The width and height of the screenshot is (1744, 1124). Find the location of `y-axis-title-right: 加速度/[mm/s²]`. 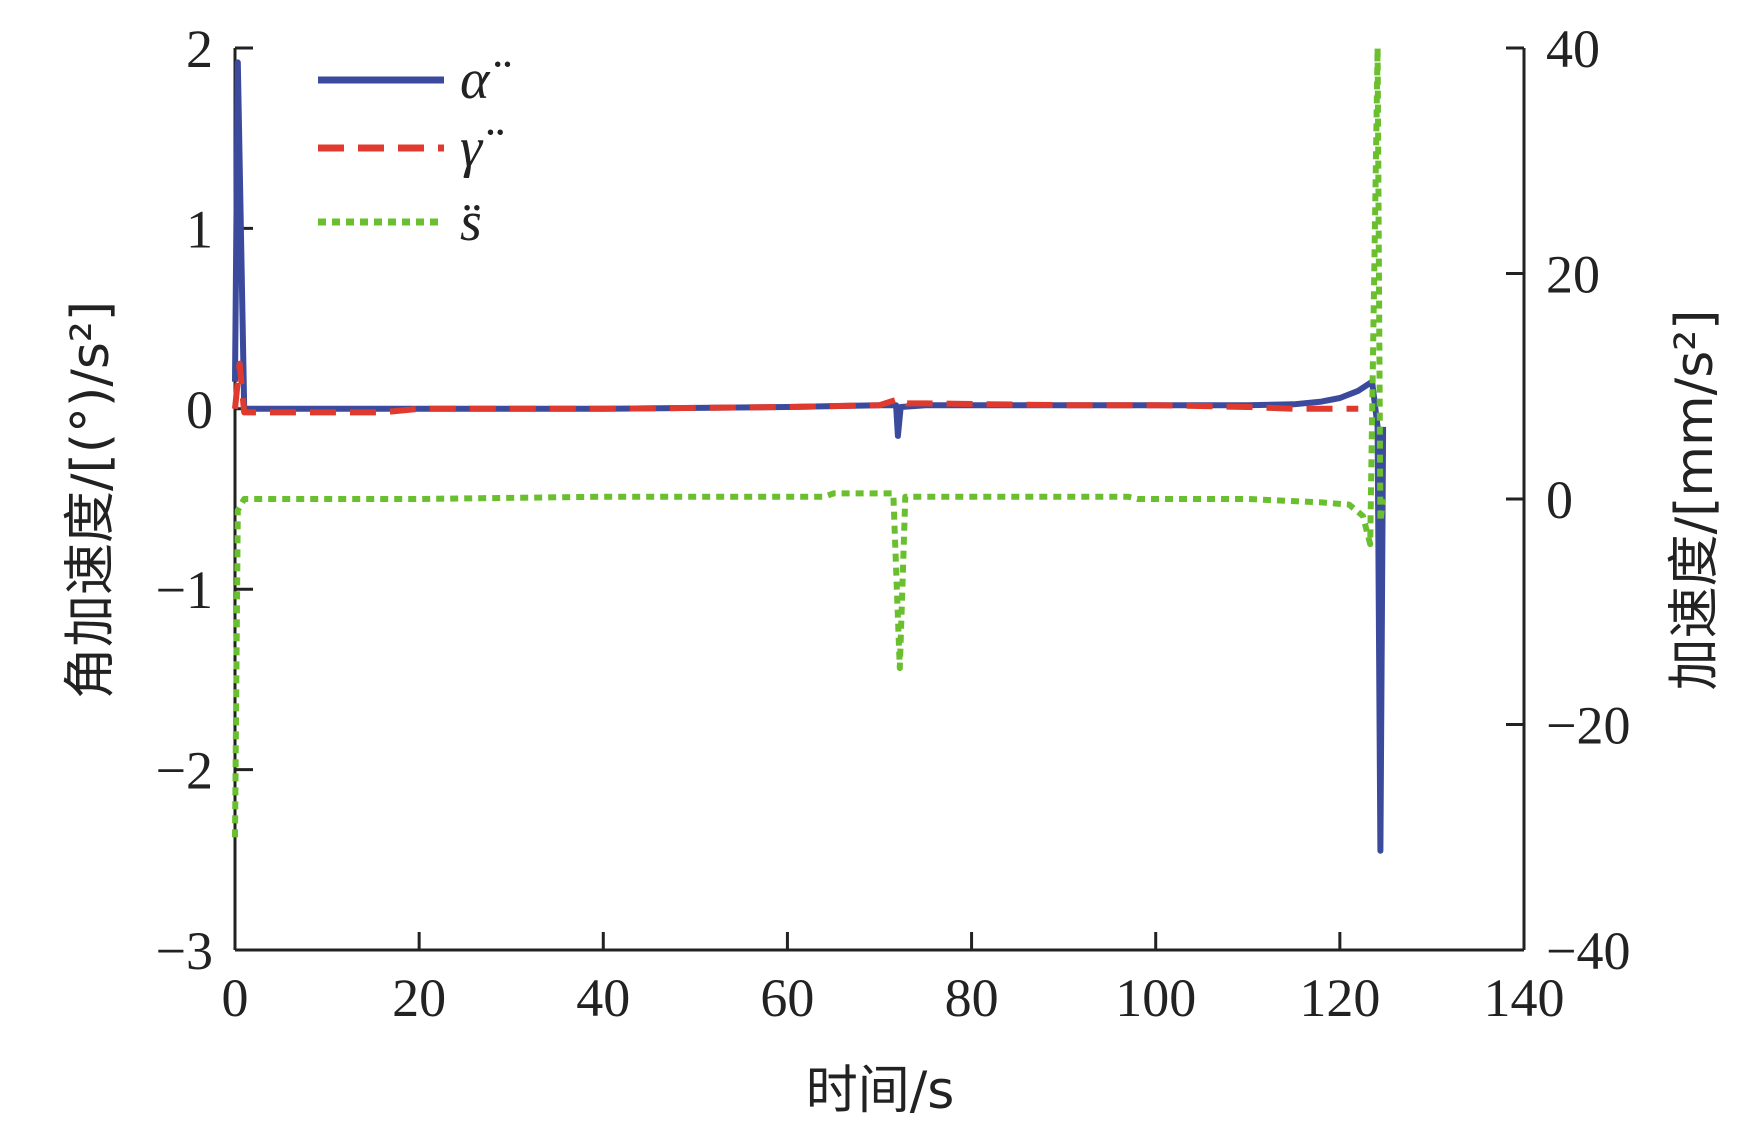

y-axis-title-right: 加速度/[mm/s²] is located at coordinates (1695, 500).